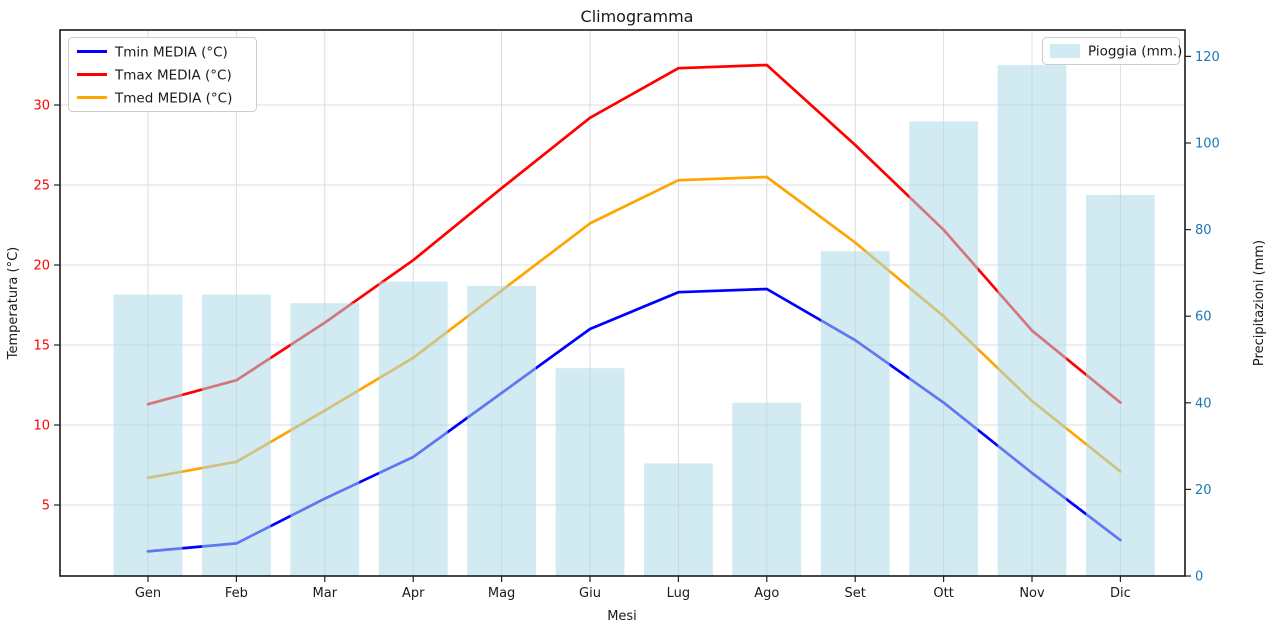 The height and width of the screenshot is (632, 1280). I want to click on legend-temperature-box, so click(162, 74).